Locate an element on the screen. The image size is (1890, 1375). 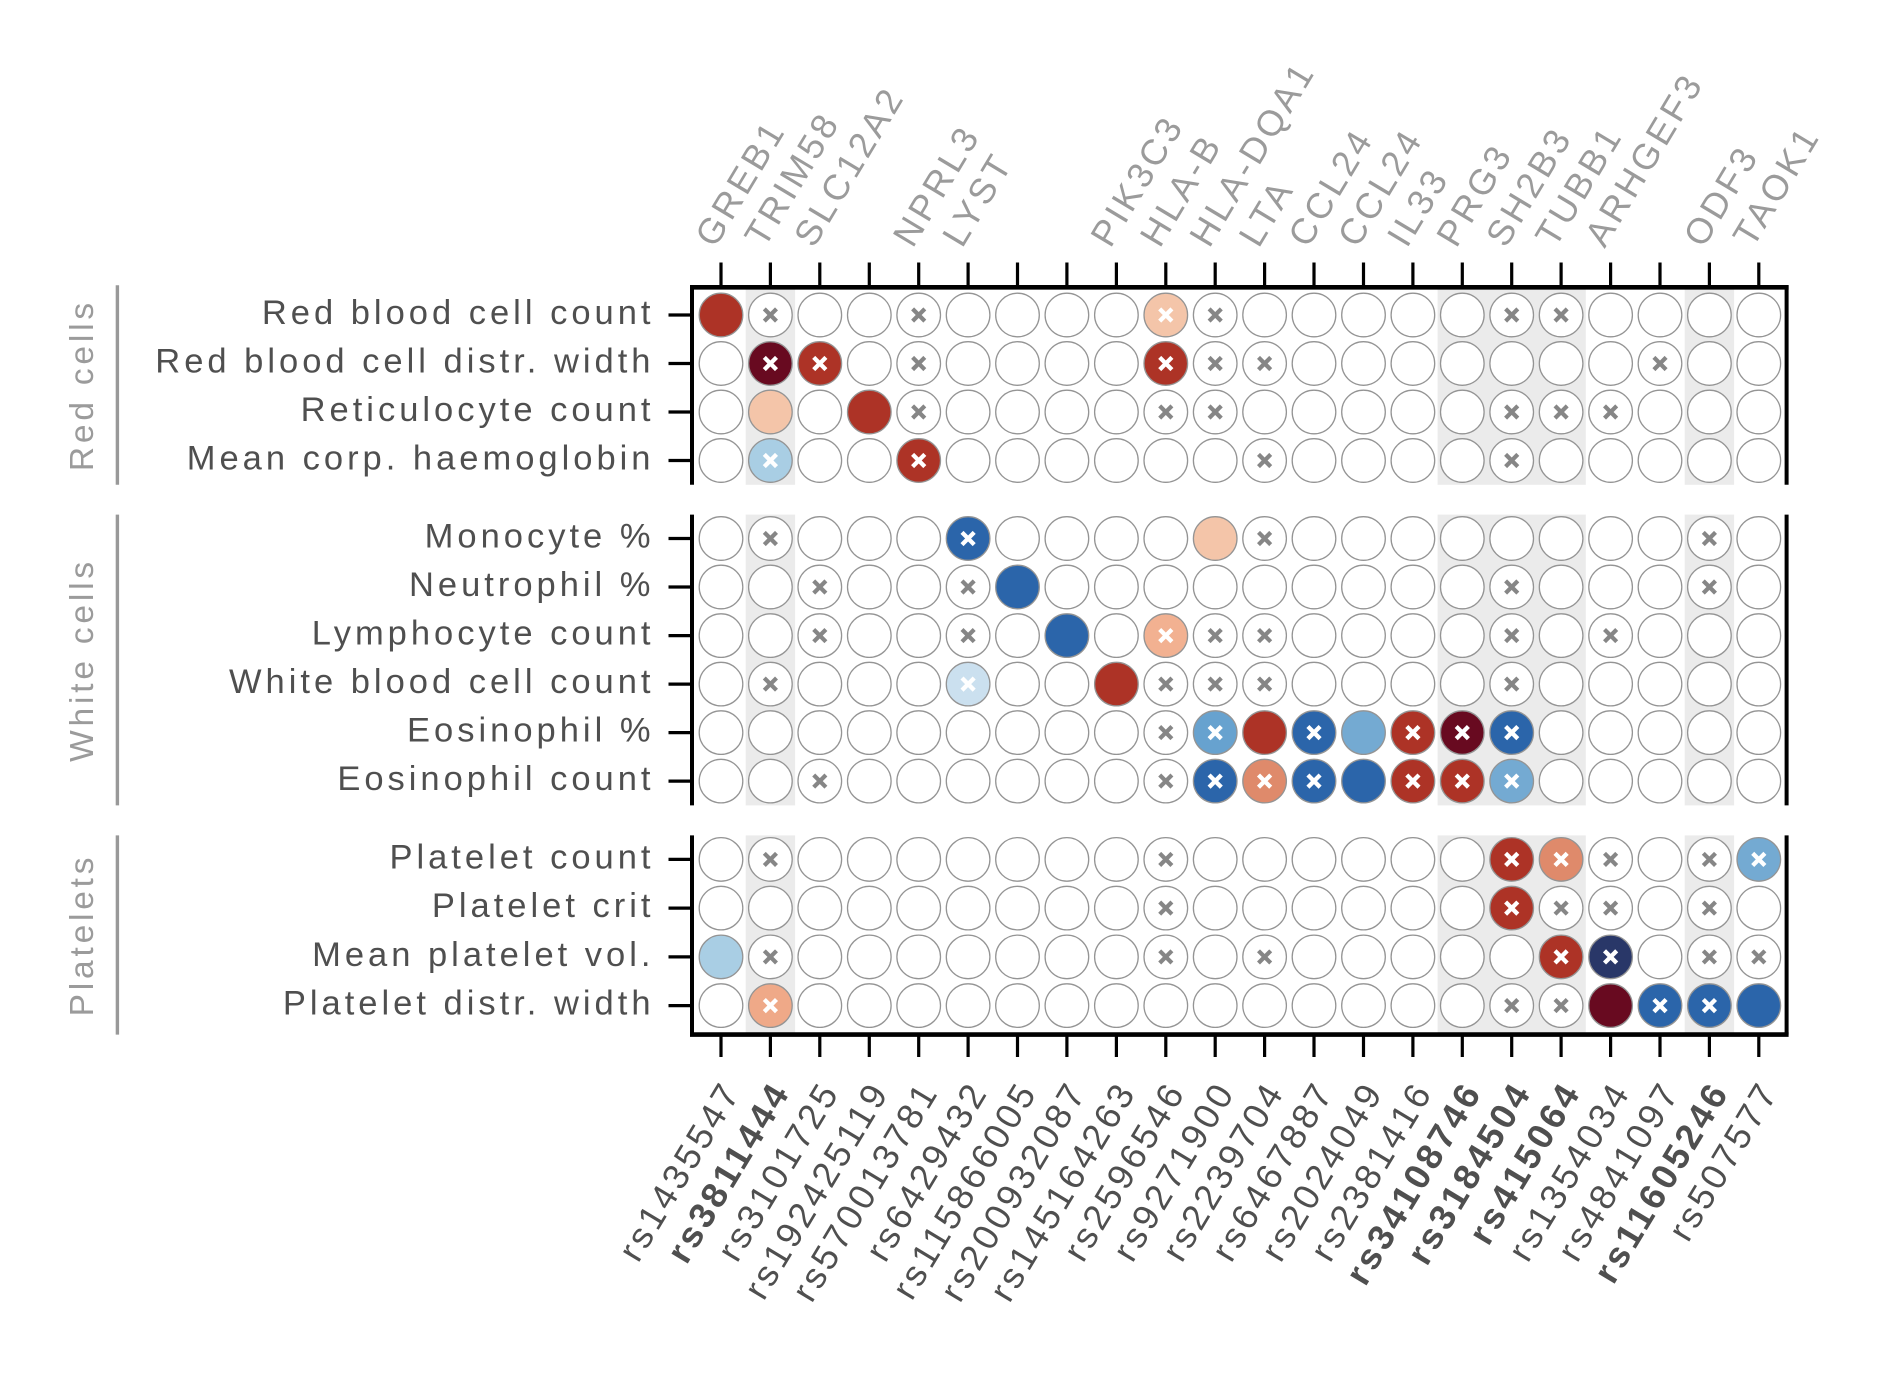
svg-text: Eosinophil % is located at coordinates (530, 731).